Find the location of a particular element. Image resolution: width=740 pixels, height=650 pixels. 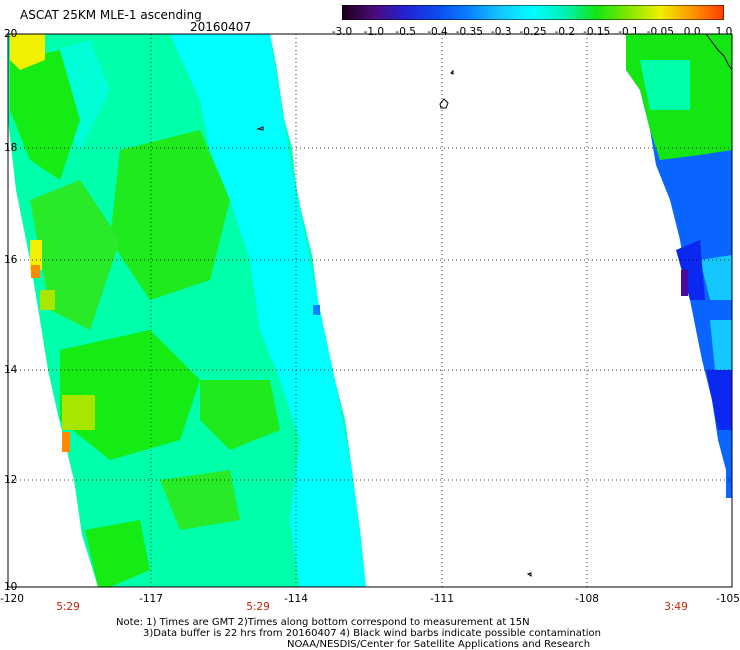

lat-label-18: 18 is located at coordinates (11, 148).